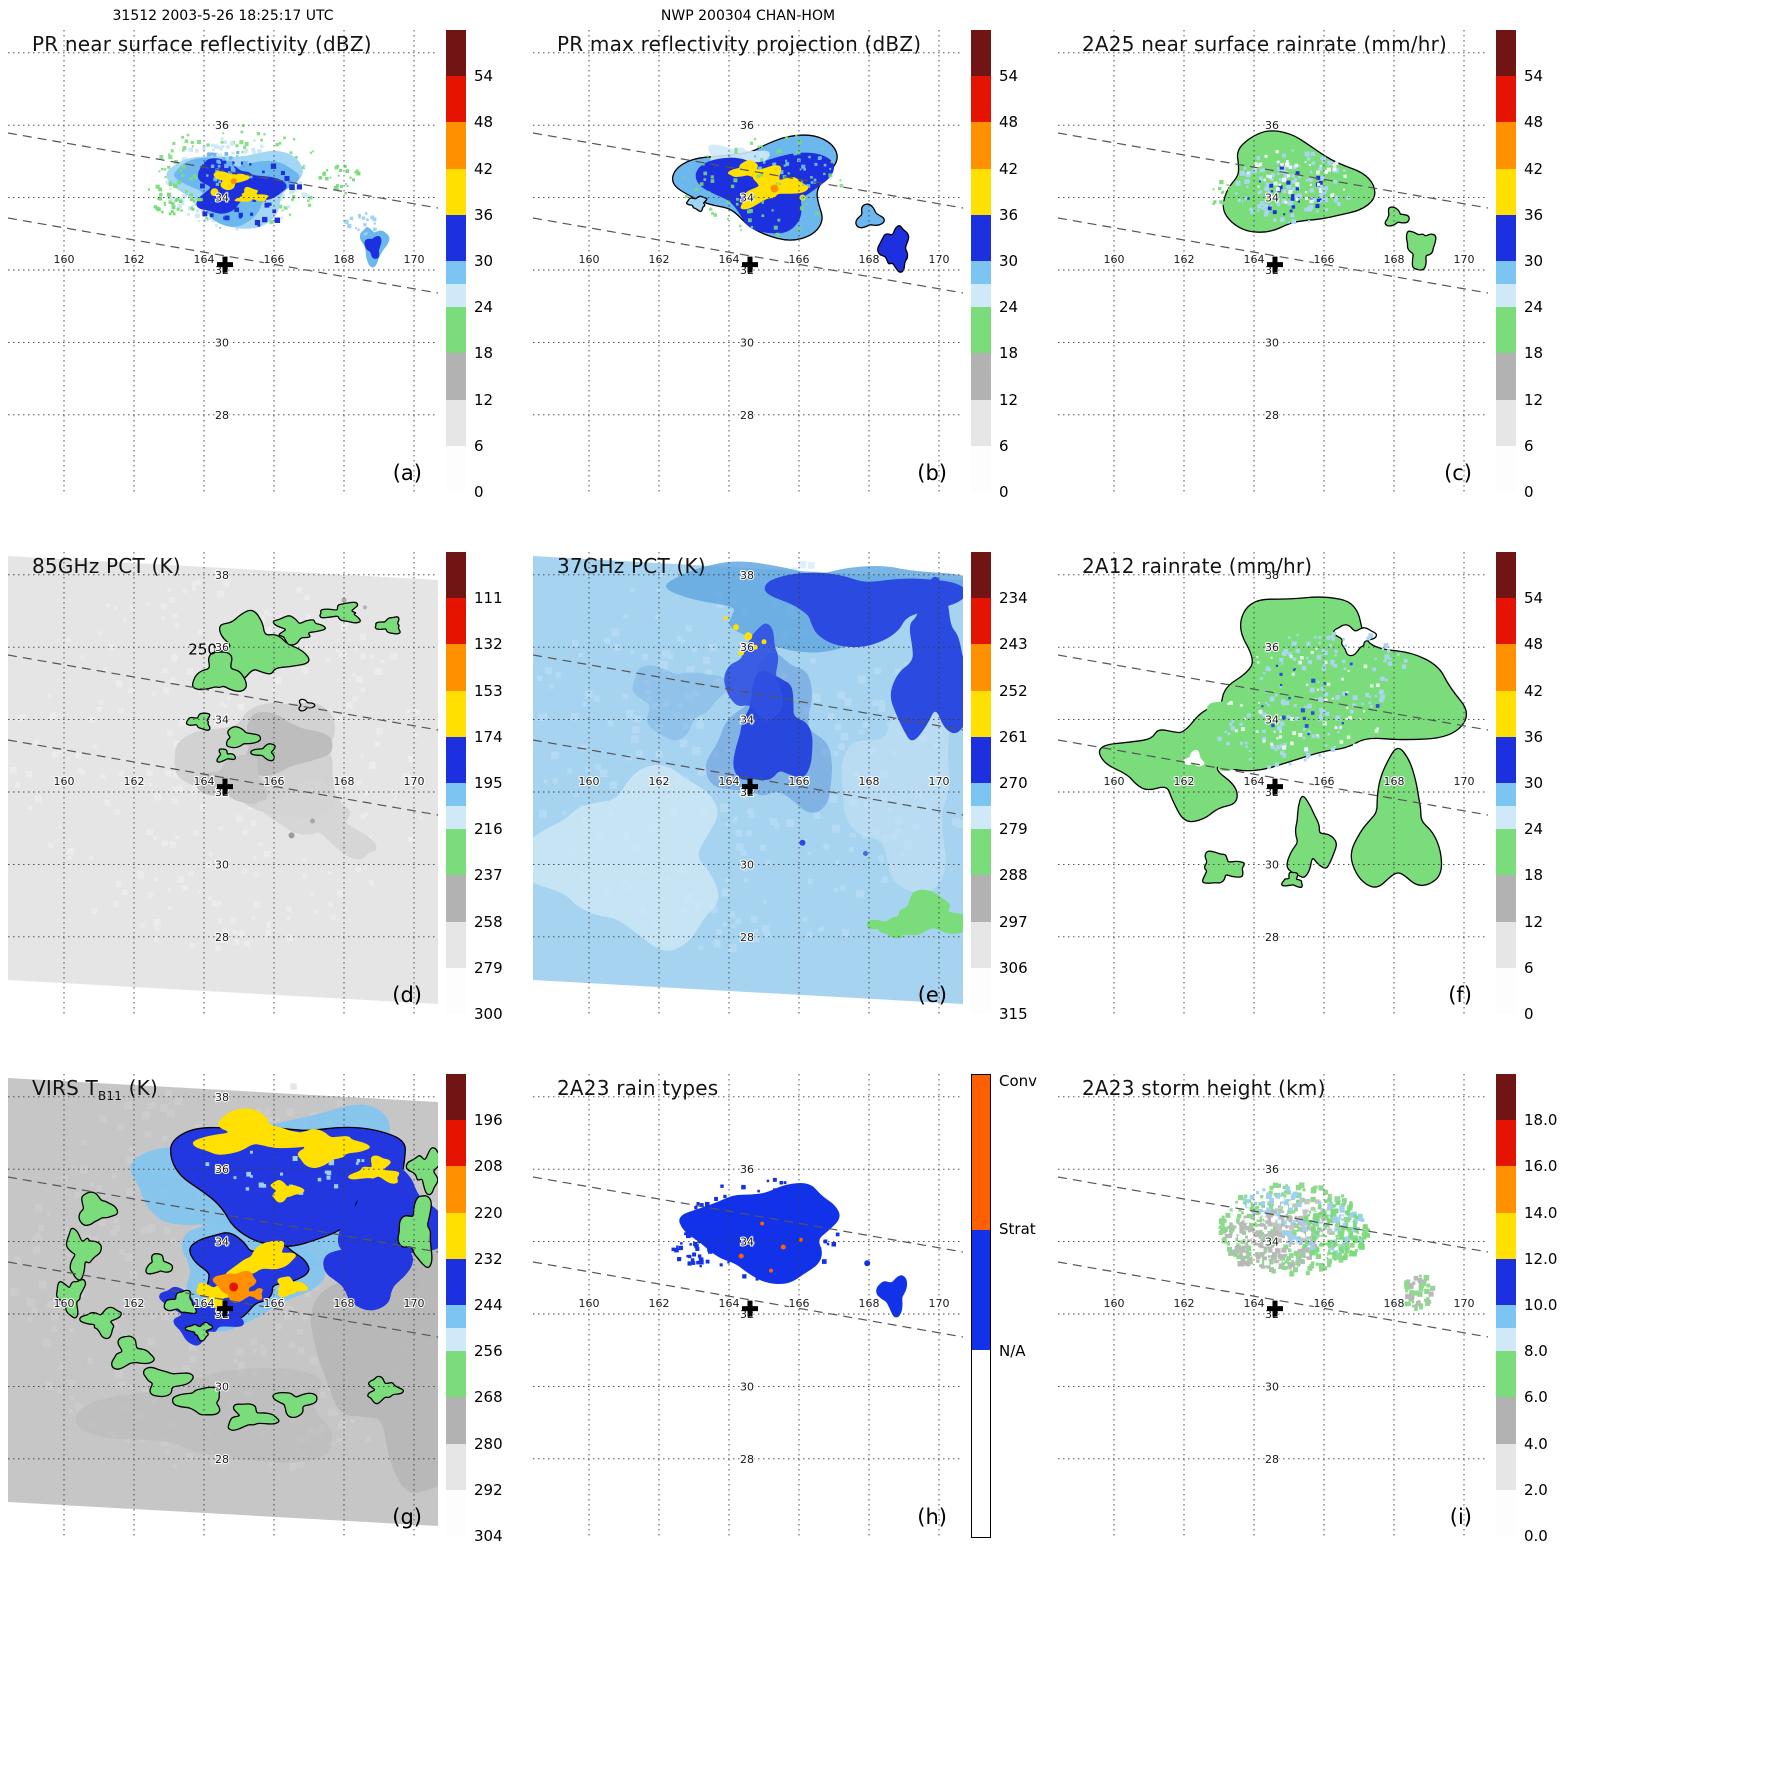  I want to click on lat-label: 28, so click(1272, 937).